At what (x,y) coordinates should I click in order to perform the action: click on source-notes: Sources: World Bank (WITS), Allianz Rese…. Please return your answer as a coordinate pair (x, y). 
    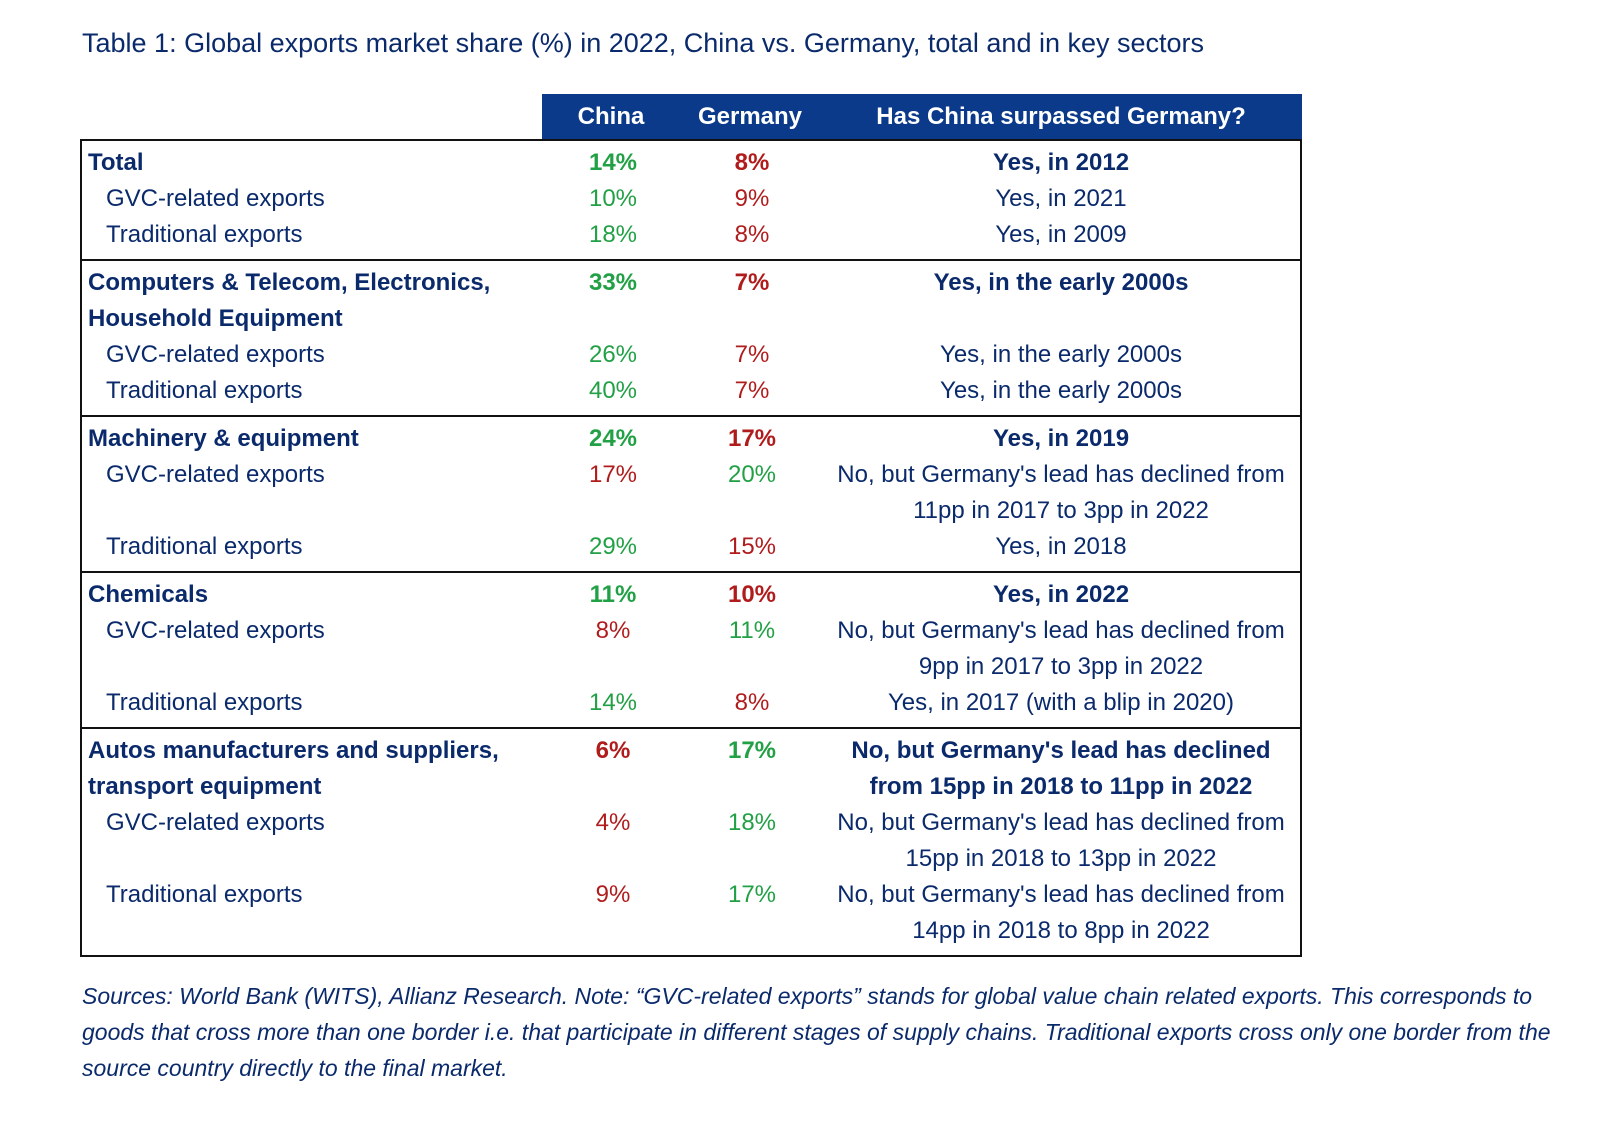
    Looking at the image, I should click on (816, 1032).